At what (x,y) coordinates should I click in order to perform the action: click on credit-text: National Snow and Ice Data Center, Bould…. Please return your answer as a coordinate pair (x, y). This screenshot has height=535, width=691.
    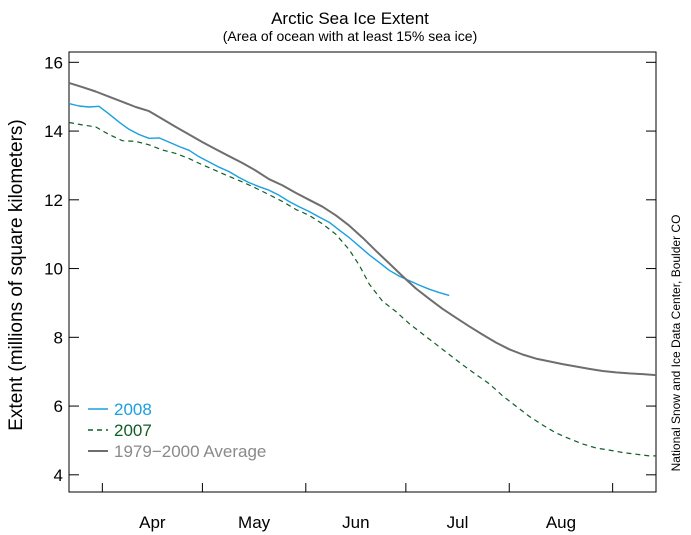
    Looking at the image, I should click on (676, 343).